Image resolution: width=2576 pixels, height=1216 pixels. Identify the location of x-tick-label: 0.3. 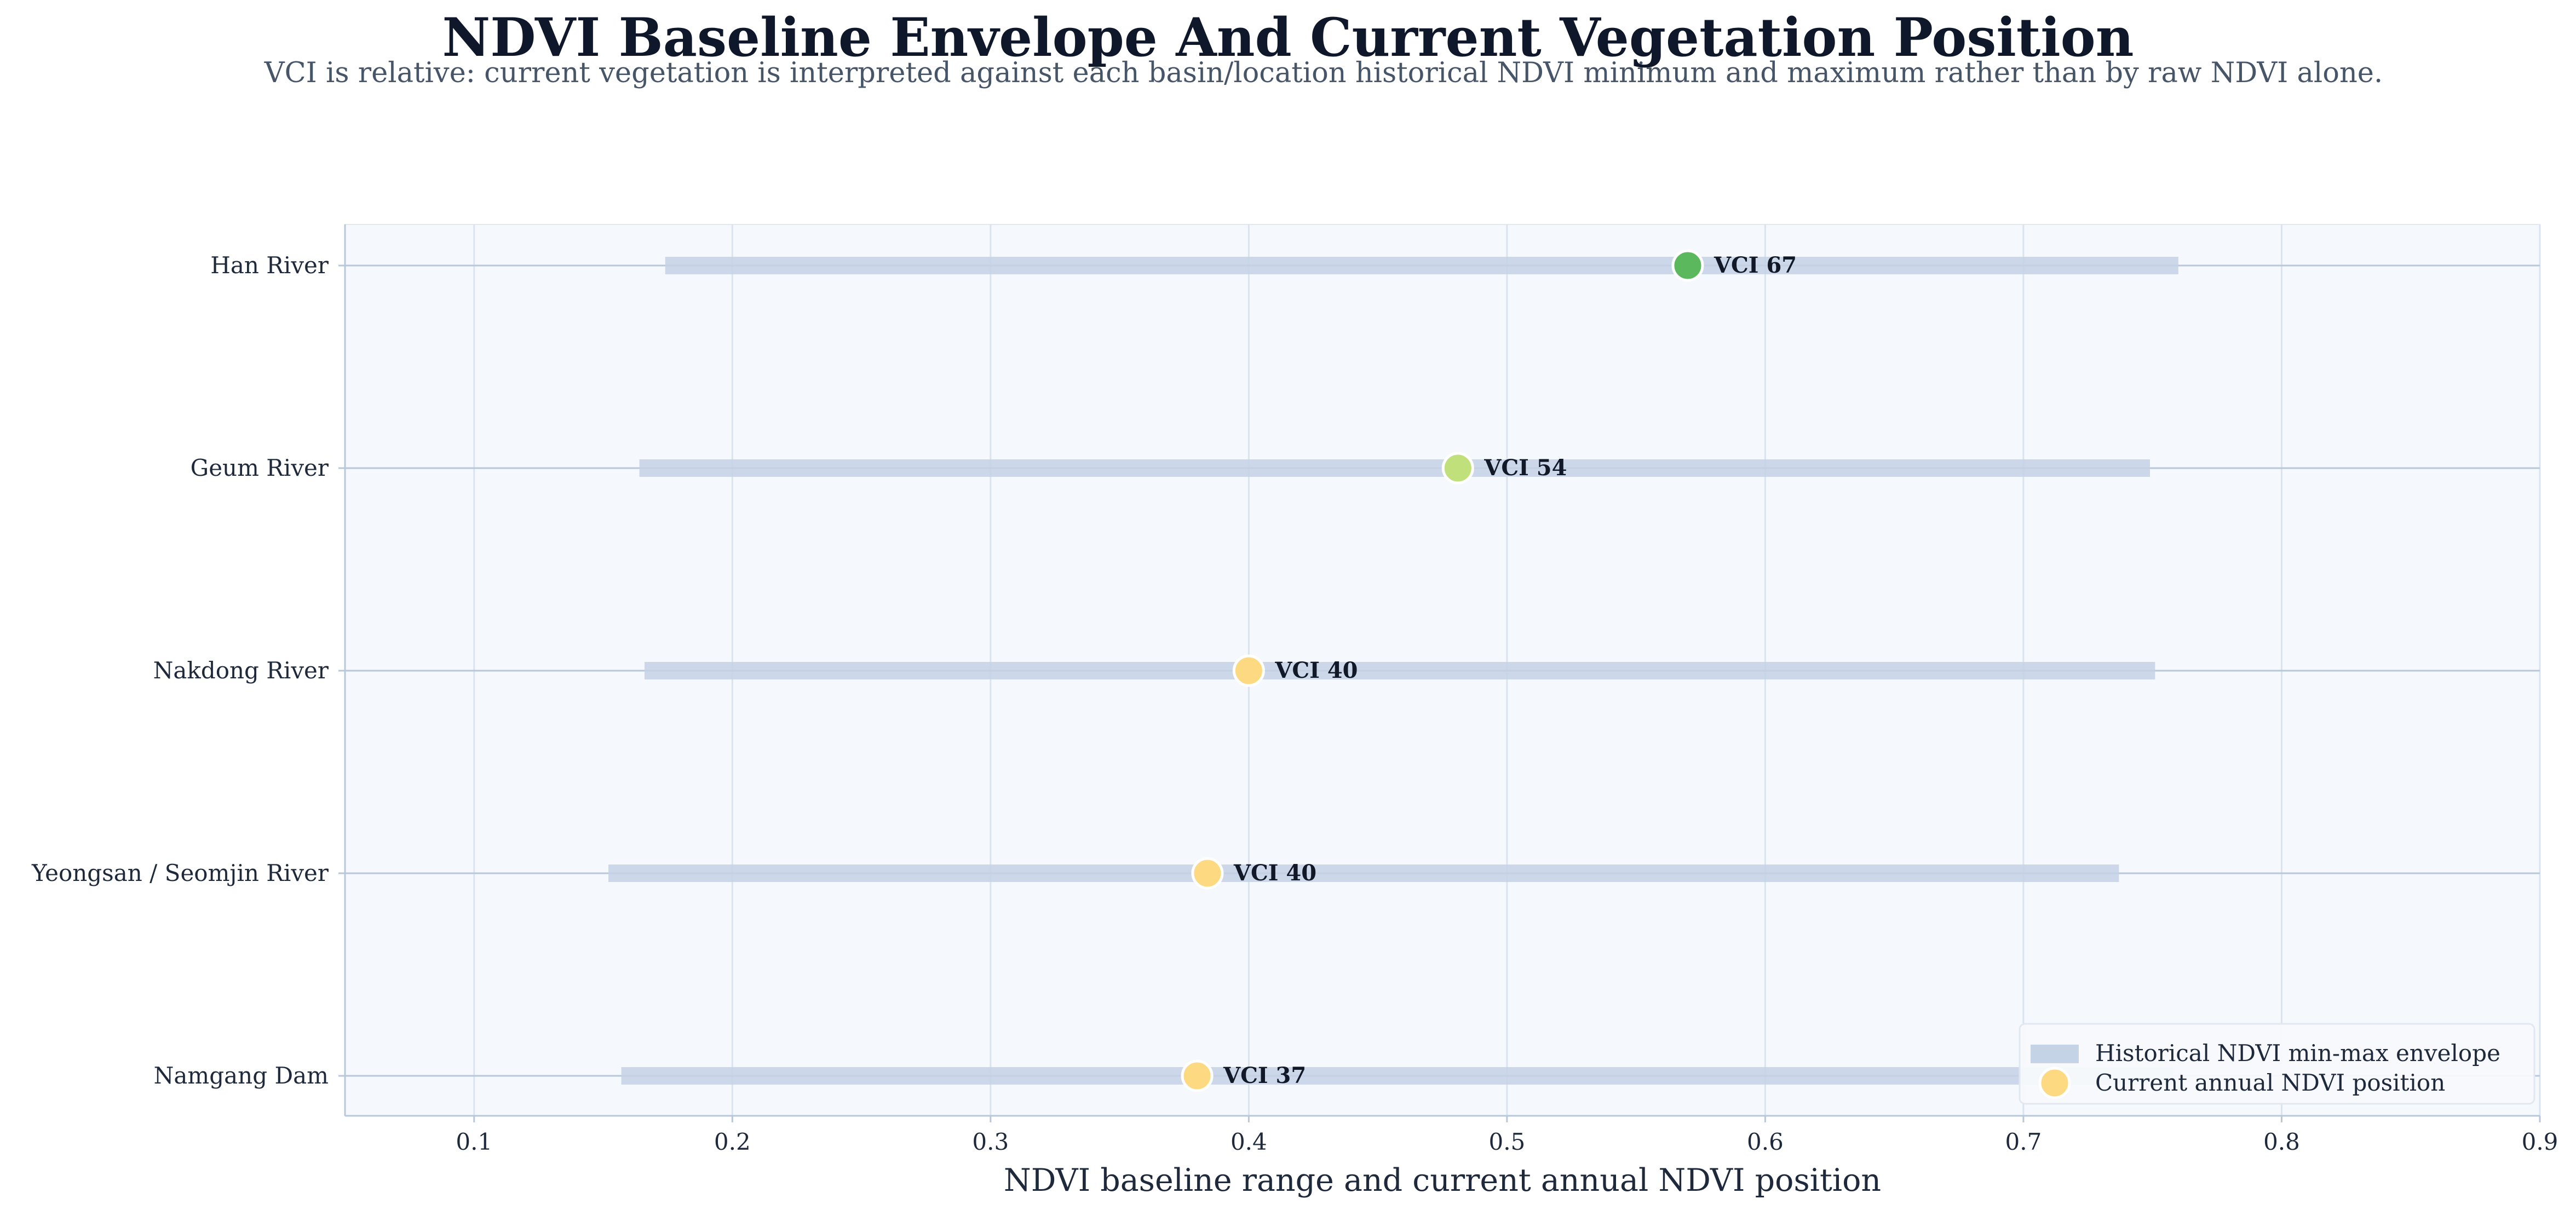
(990, 1141).